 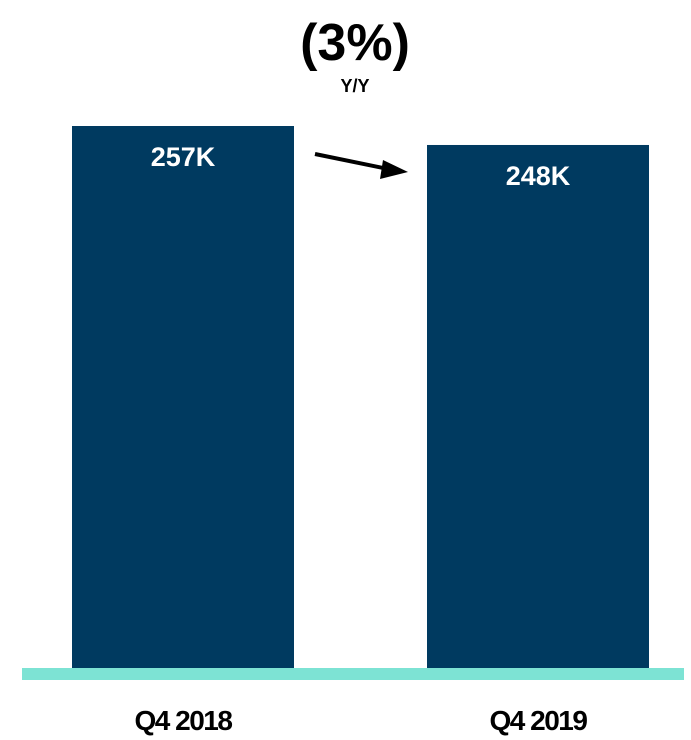 I want to click on category-label: Q4 2018, so click(x=184, y=720).